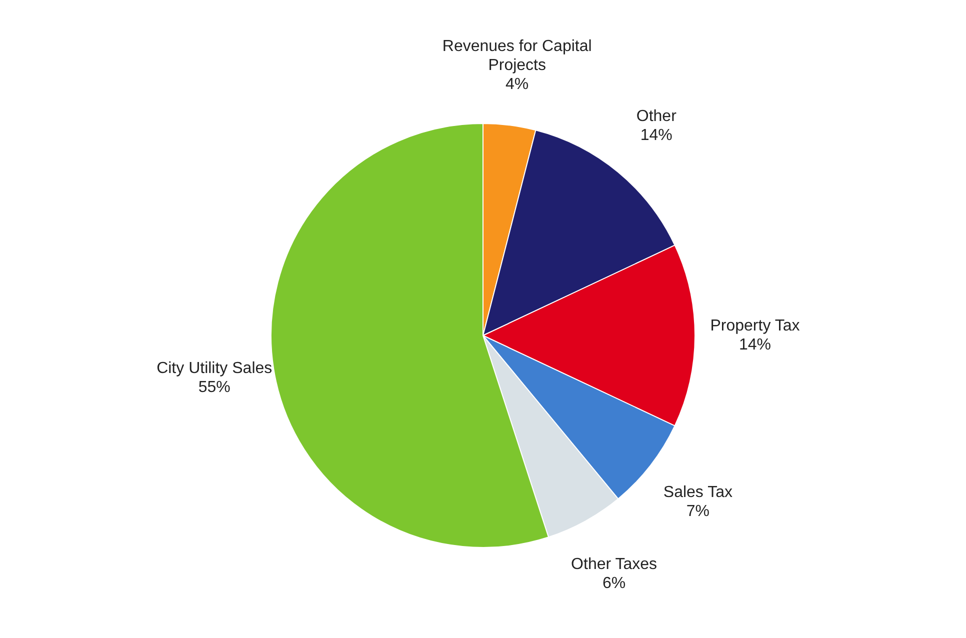 This screenshot has height=638, width=966. Describe the element at coordinates (614, 564) in the screenshot. I see `slice-label: Other Taxes` at that location.